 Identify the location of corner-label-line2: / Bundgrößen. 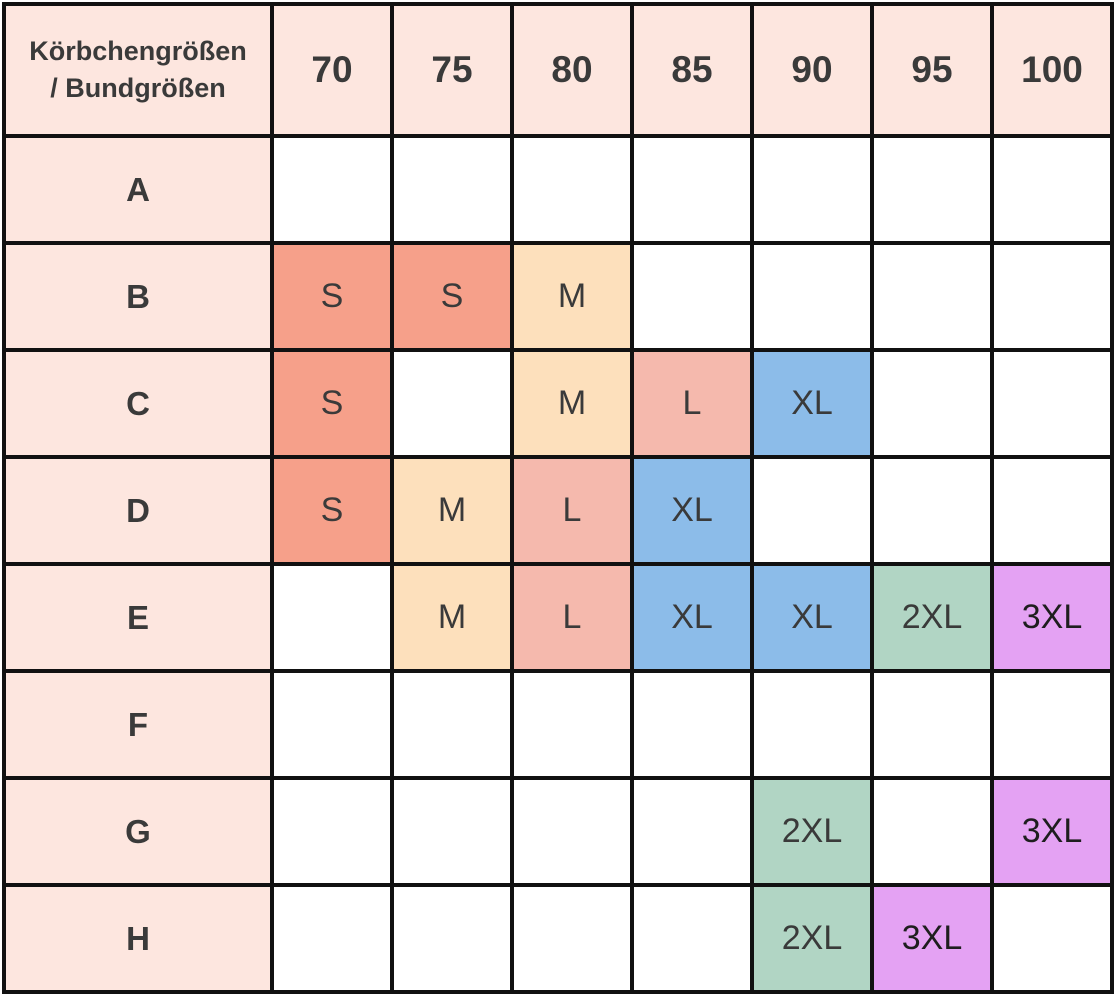
(138, 88).